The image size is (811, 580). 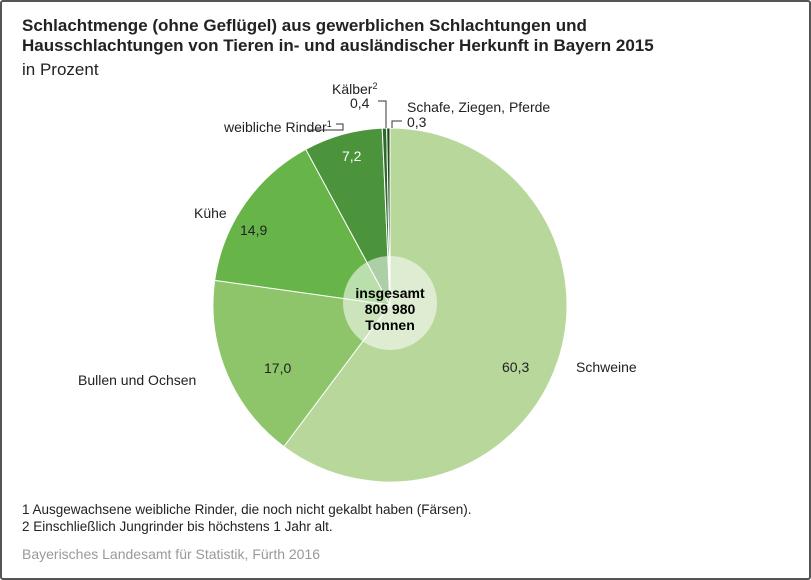 I want to click on pie-slice-kühe, so click(x=302, y=227).